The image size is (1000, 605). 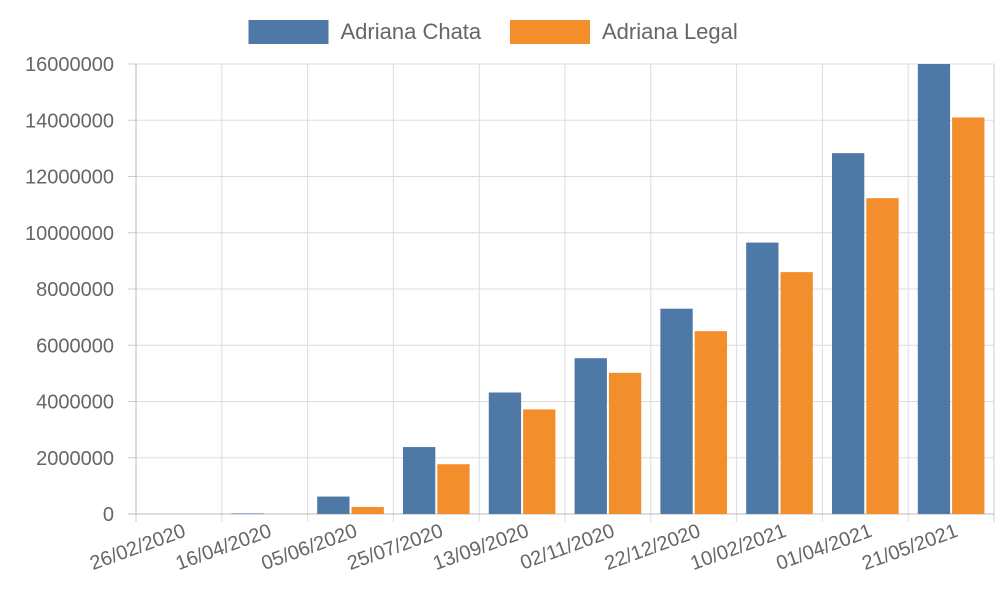 What do you see at coordinates (69, 65) in the screenshot?
I see `y-tick-label: 16000000` at bounding box center [69, 65].